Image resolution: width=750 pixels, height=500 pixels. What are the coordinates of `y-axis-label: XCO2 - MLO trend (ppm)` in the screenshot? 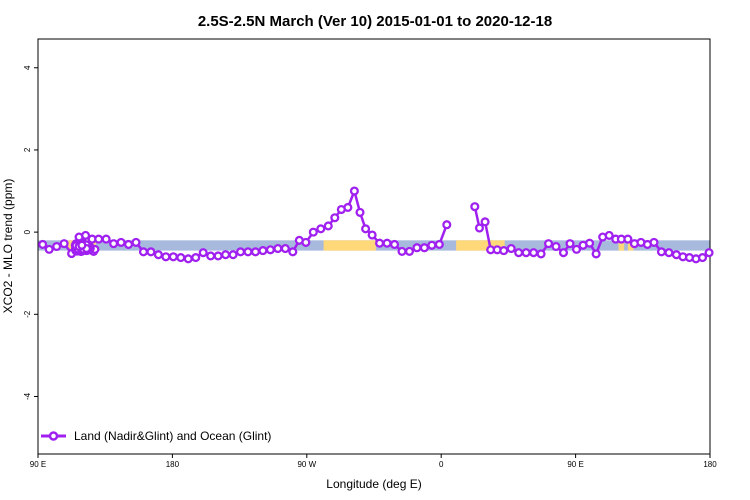 It's located at (8, 246).